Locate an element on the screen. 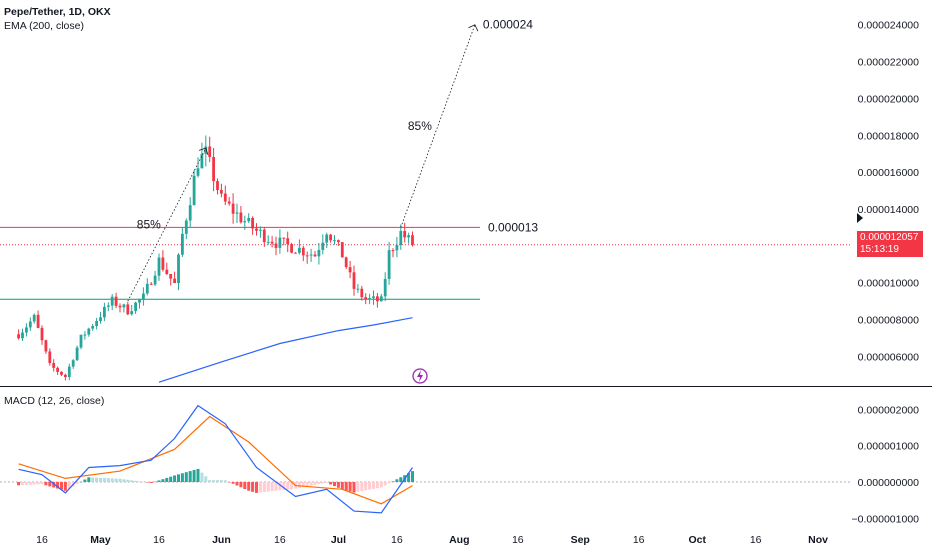 Image resolution: width=932 pixels, height=550 pixels. macd-legend: MACD (12, 26, close) is located at coordinates (54, 401).